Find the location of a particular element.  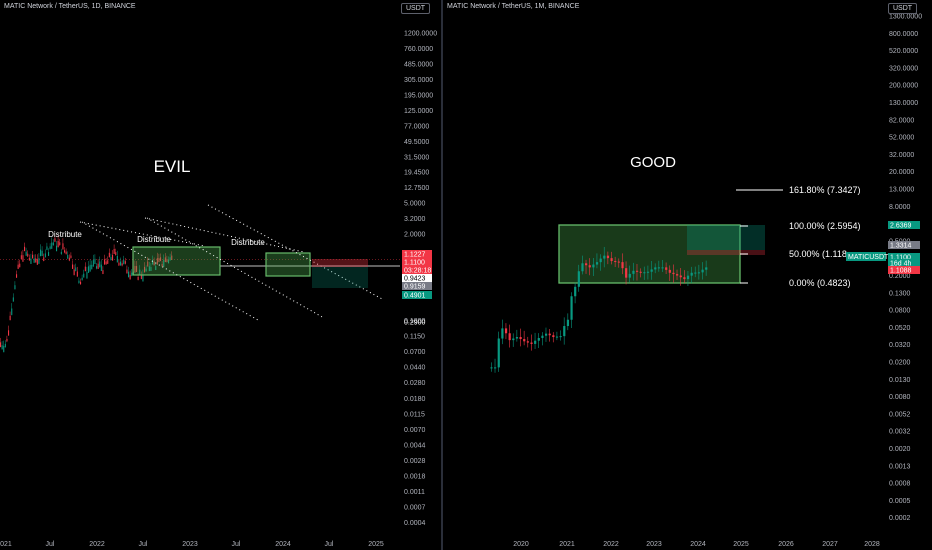

fibonacci-level-label: 100.00% (2.5954) is located at coordinates (825, 226).